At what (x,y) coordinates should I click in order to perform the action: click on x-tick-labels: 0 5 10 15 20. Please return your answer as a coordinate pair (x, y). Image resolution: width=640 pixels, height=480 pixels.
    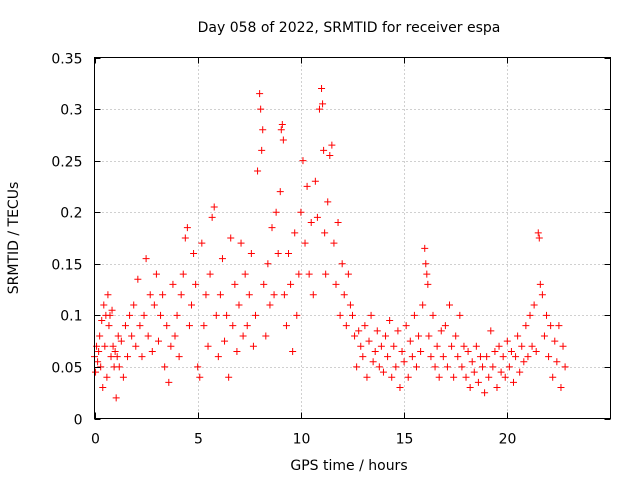
    Looking at the image, I should click on (303, 440).